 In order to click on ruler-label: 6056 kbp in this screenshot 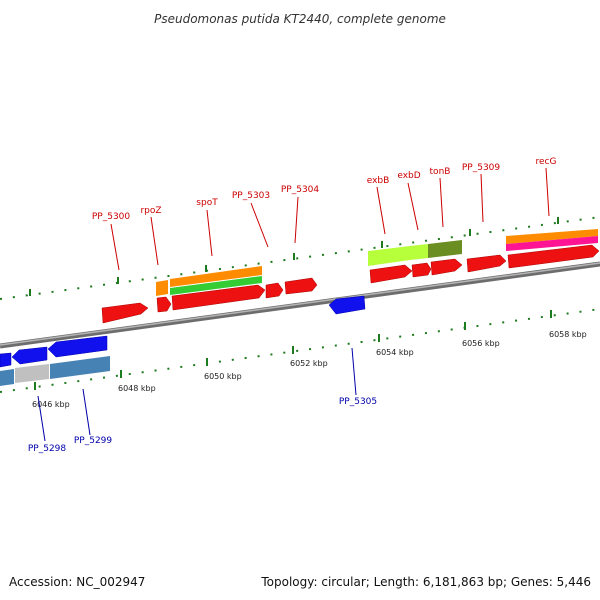, I will do `click(481, 343)`.